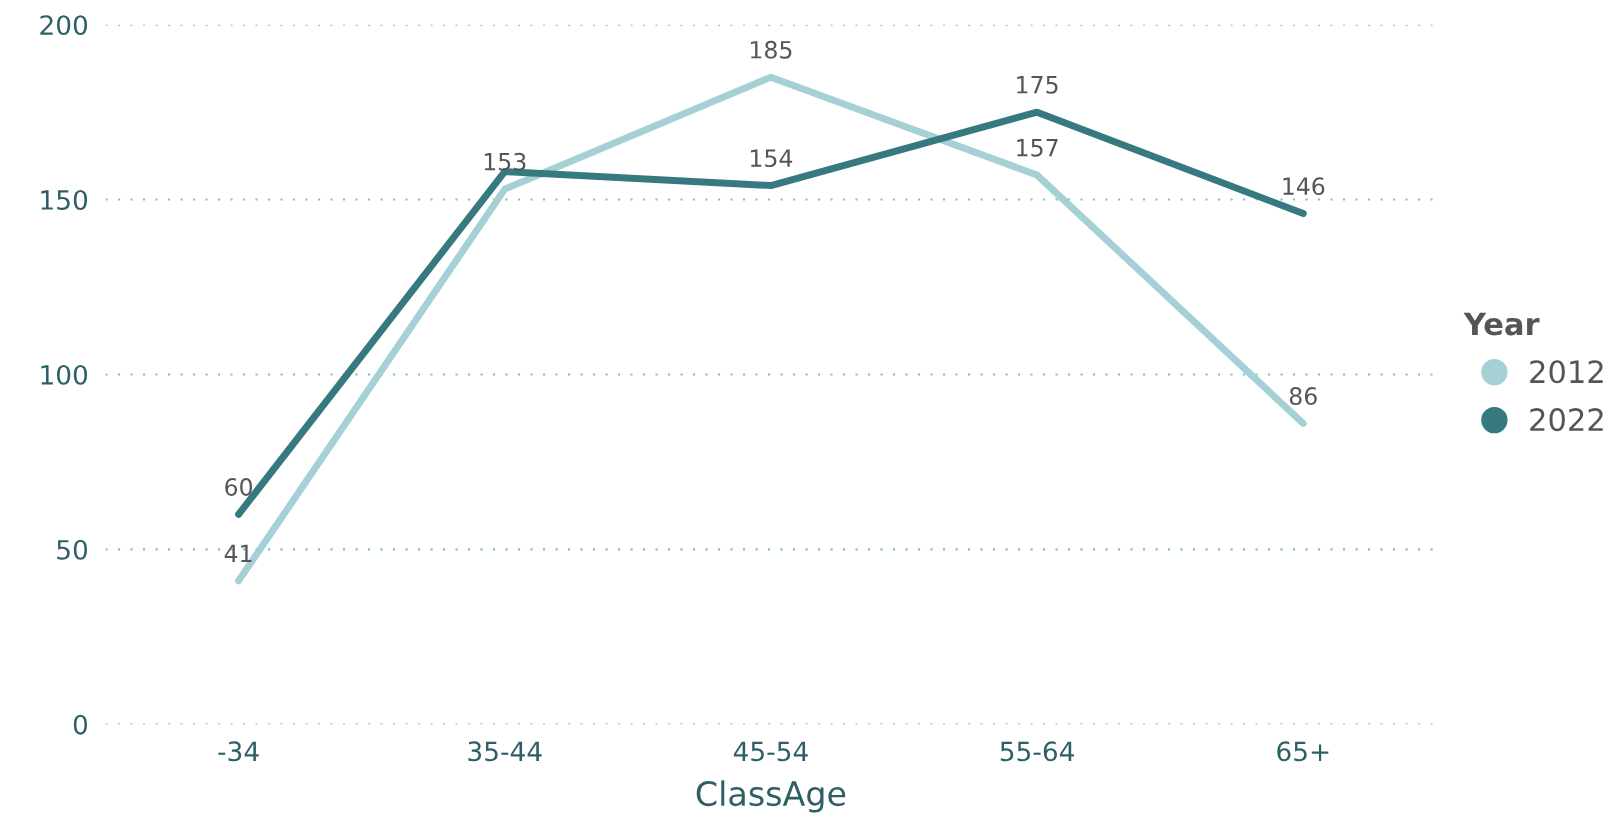  I want to click on x-tick-label: -34, so click(238, 751).